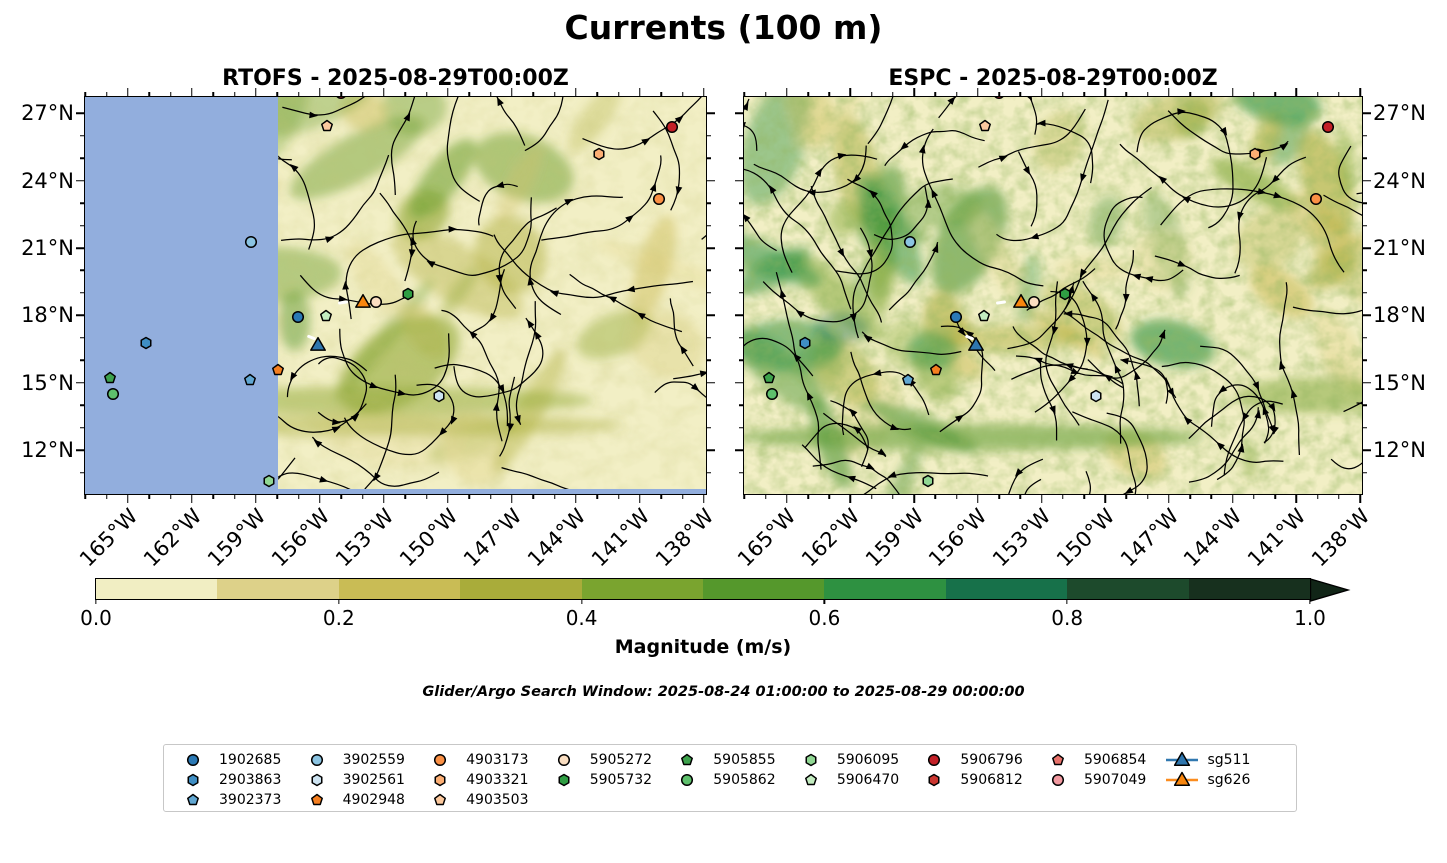 The height and width of the screenshot is (863, 1447). What do you see at coordinates (856, 779) in the screenshot?
I see `legend-entry-5906470: 5906470` at bounding box center [856, 779].